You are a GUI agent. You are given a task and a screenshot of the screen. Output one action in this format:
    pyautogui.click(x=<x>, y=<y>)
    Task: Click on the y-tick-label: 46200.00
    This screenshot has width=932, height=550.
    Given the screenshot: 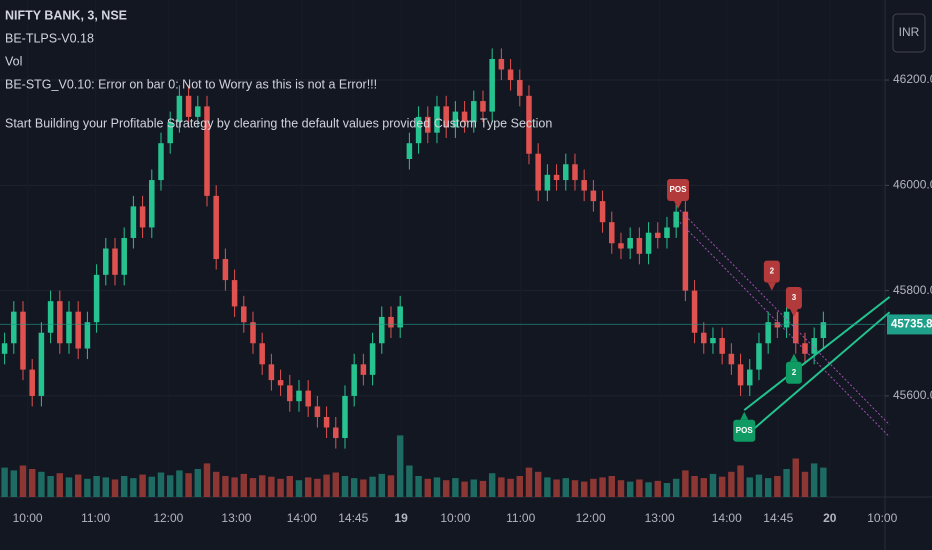 What is the action you would take?
    pyautogui.click(x=912, y=79)
    